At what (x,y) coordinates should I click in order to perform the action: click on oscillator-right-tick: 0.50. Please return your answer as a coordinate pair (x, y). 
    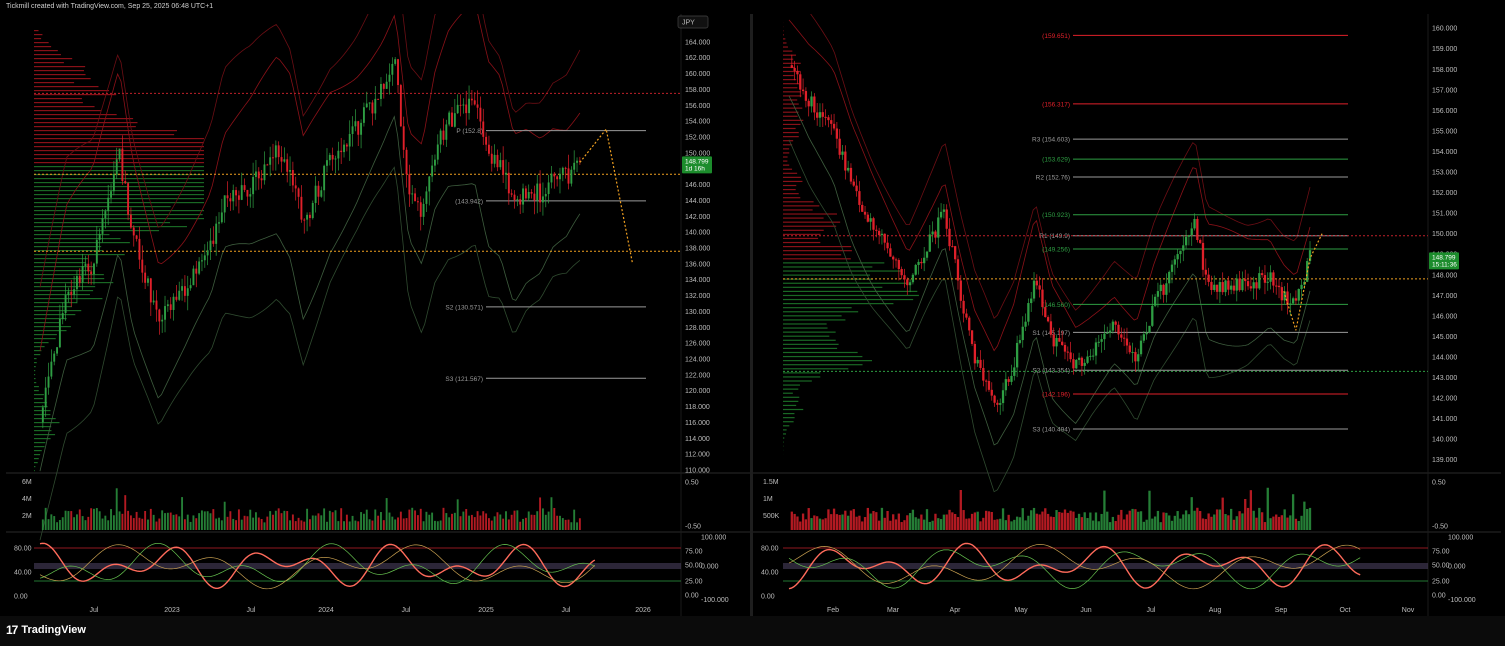
    Looking at the image, I should click on (692, 483).